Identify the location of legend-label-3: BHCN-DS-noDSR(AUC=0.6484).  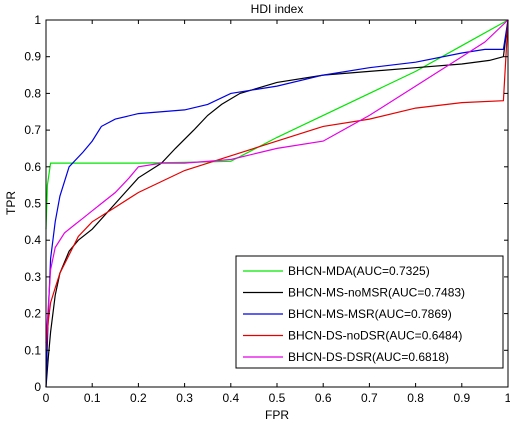
(375, 336).